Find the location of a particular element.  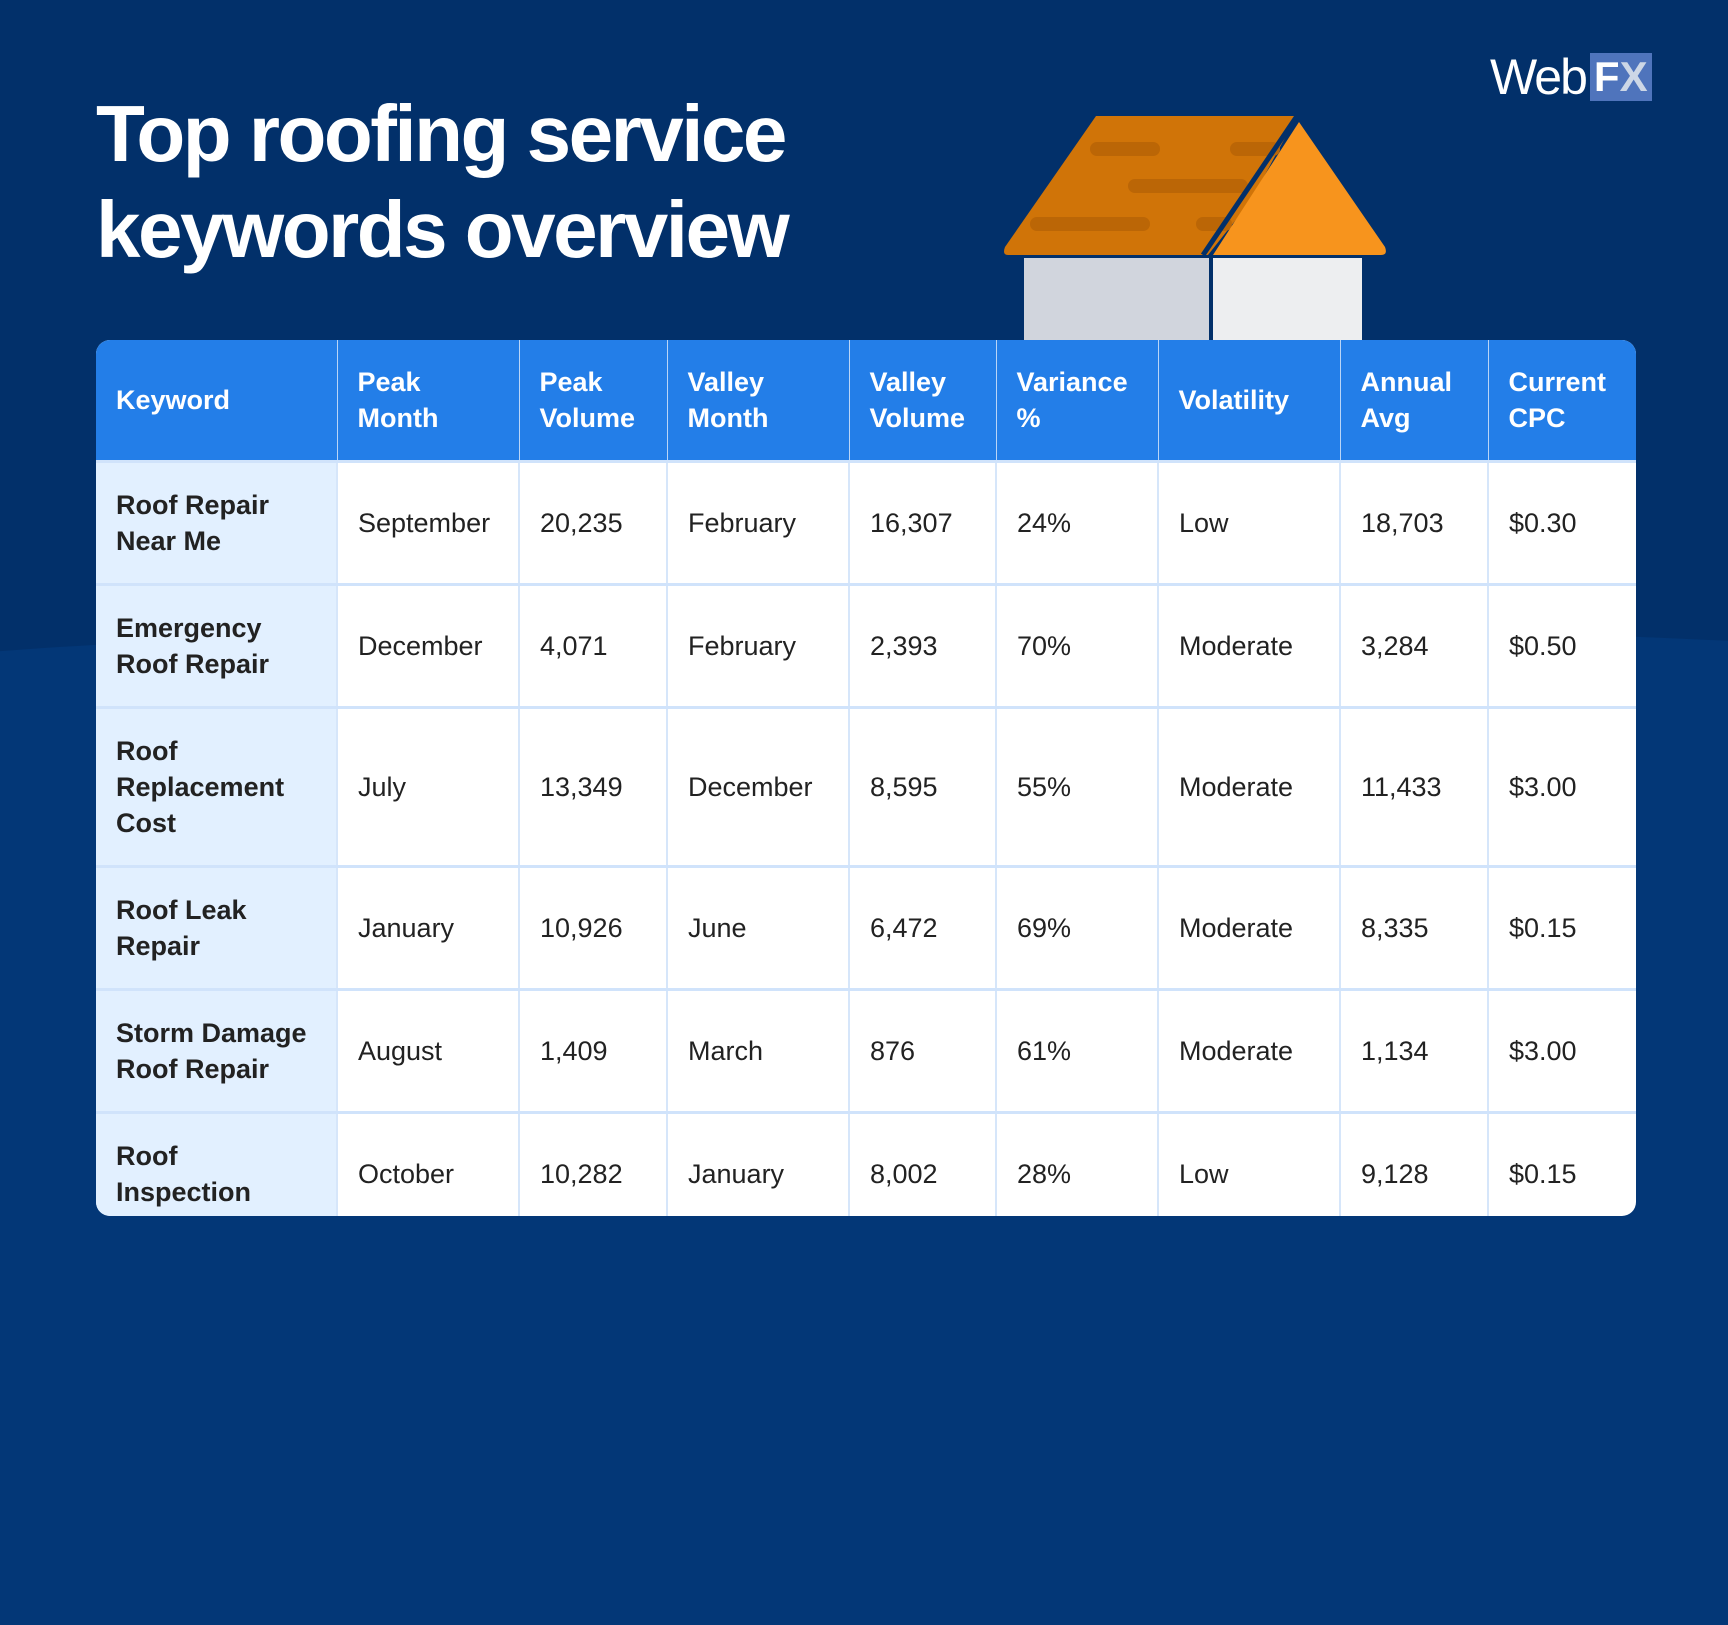

webfx-logo: Web FX is located at coordinates (1571, 77).